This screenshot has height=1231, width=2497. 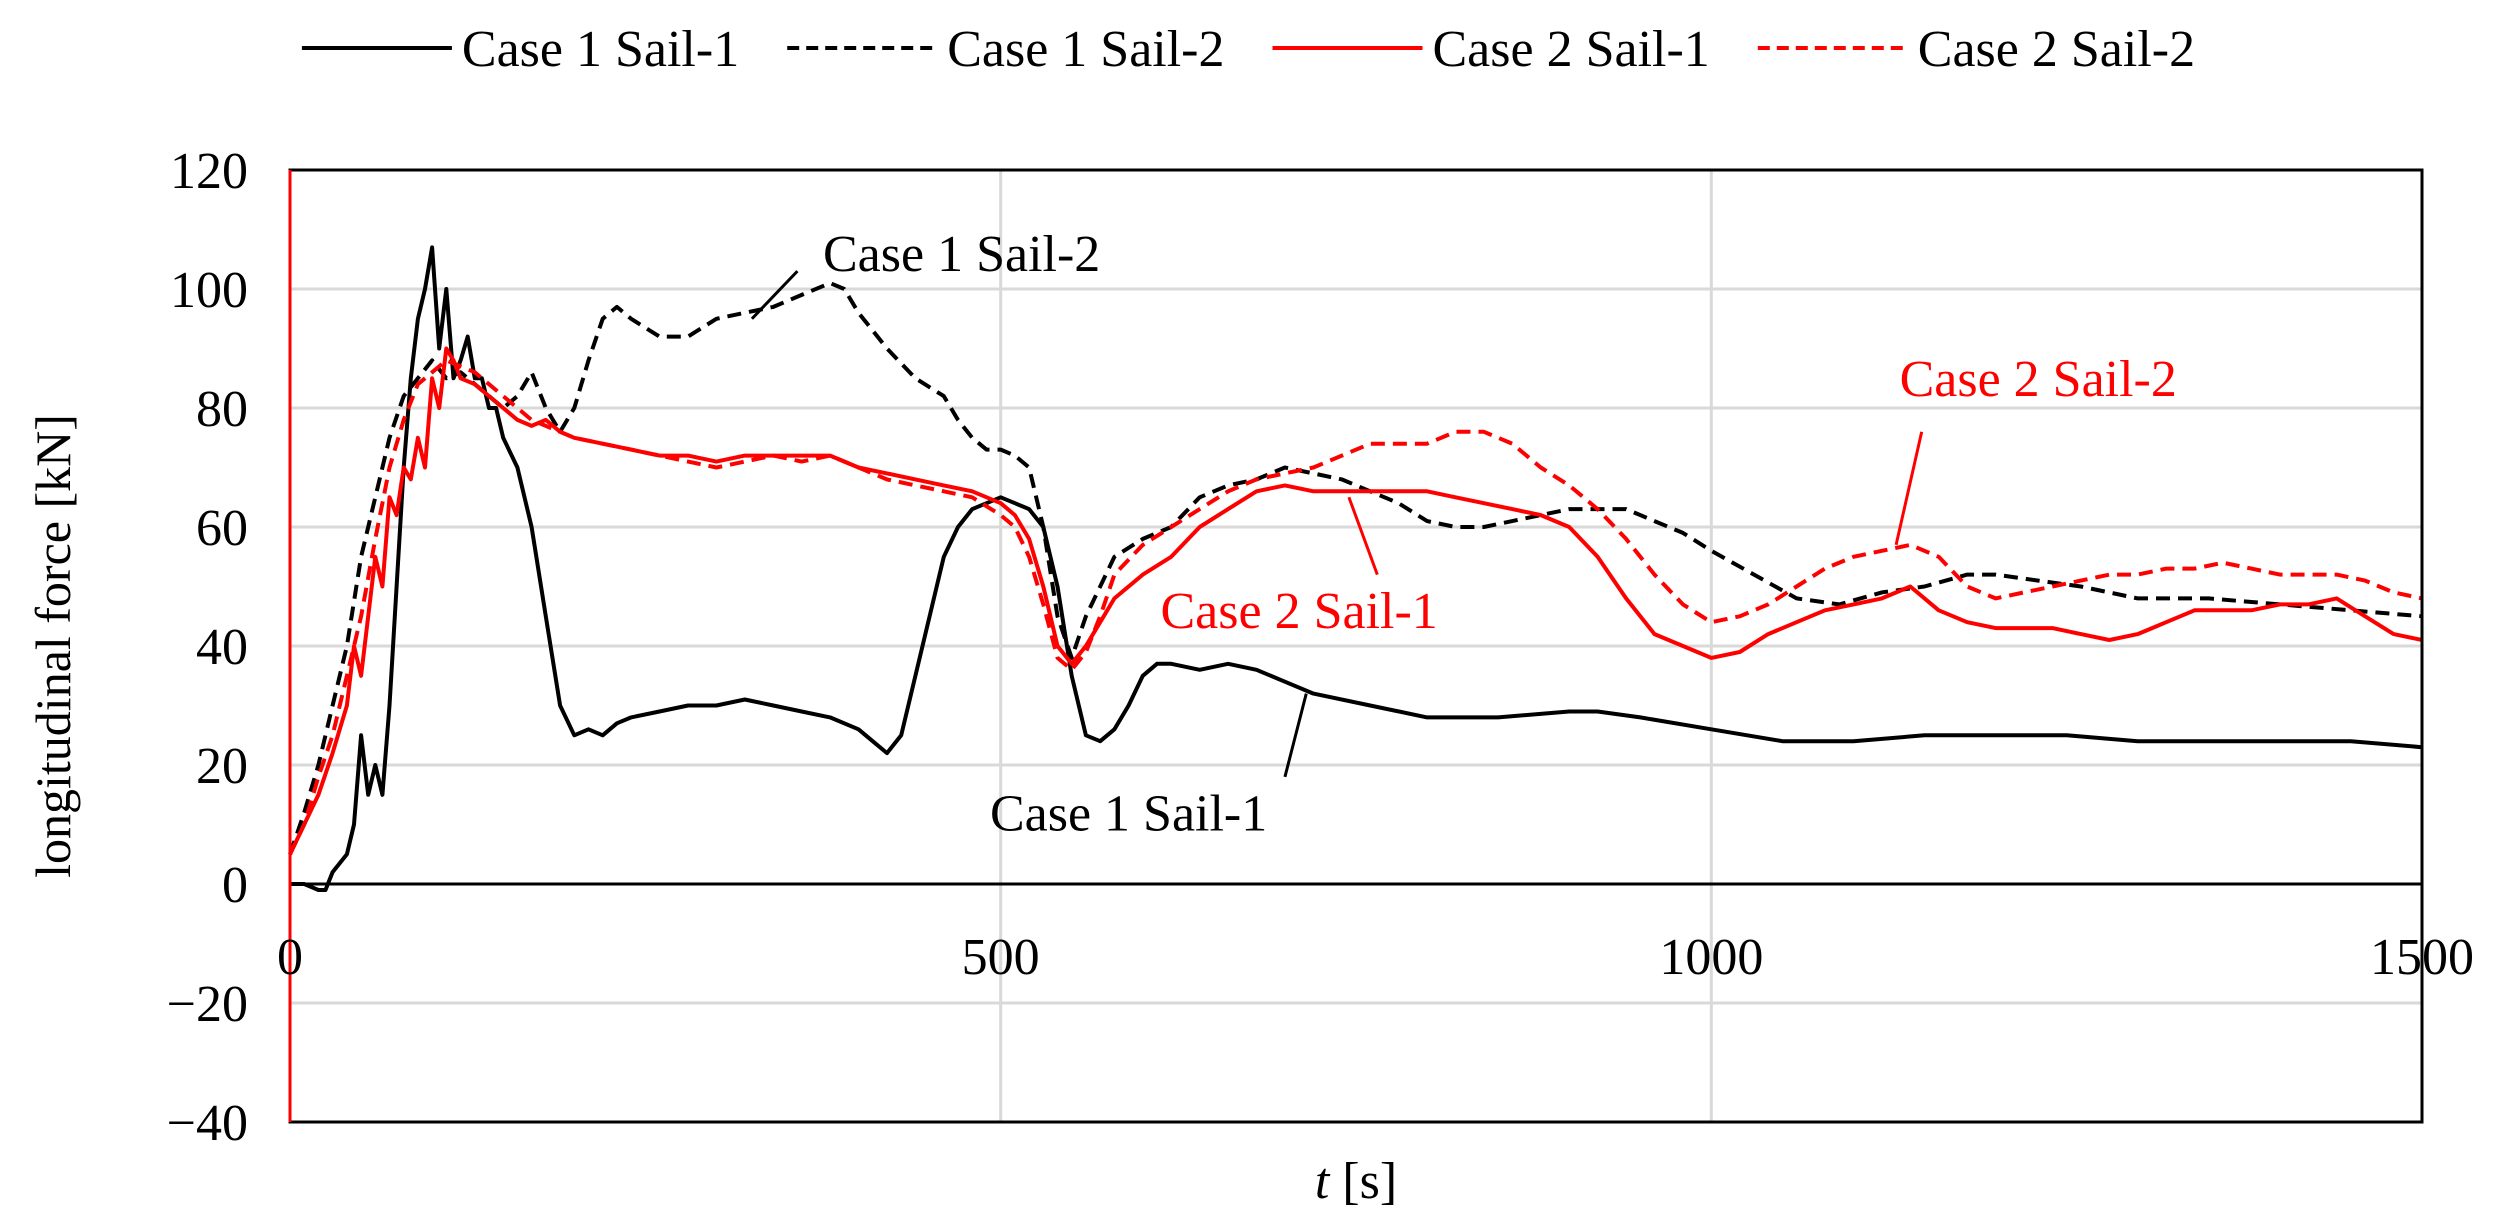 What do you see at coordinates (1001, 957) in the screenshot?
I see `x-tick-label: 500` at bounding box center [1001, 957].